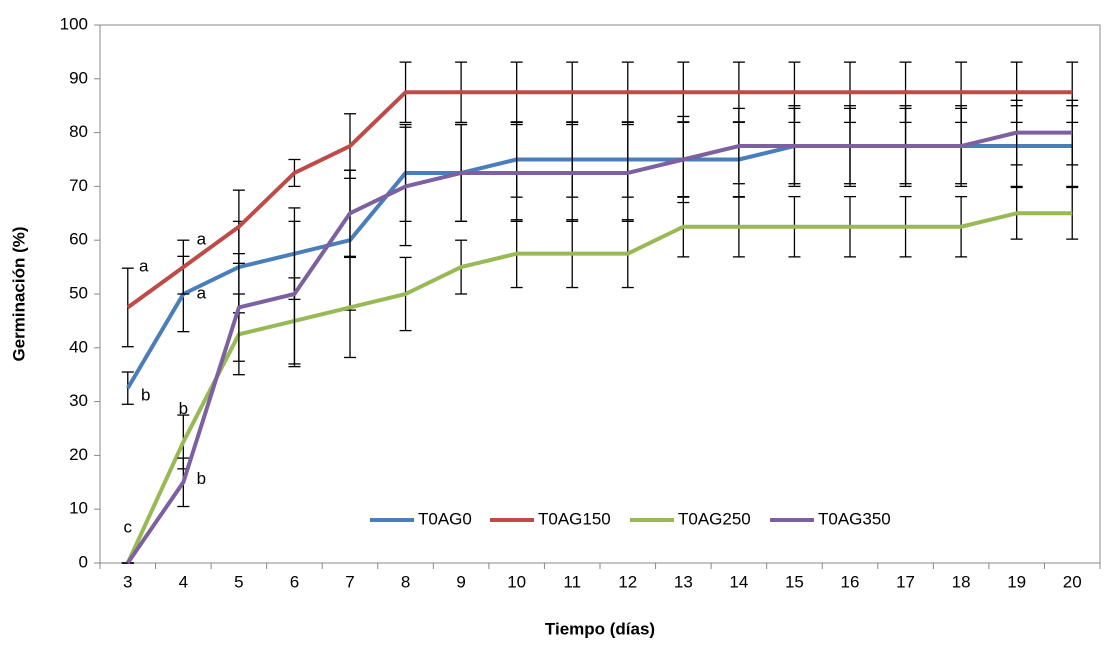 The width and height of the screenshot is (1107, 648). I want to click on x-tick-label: 18, so click(961, 581).